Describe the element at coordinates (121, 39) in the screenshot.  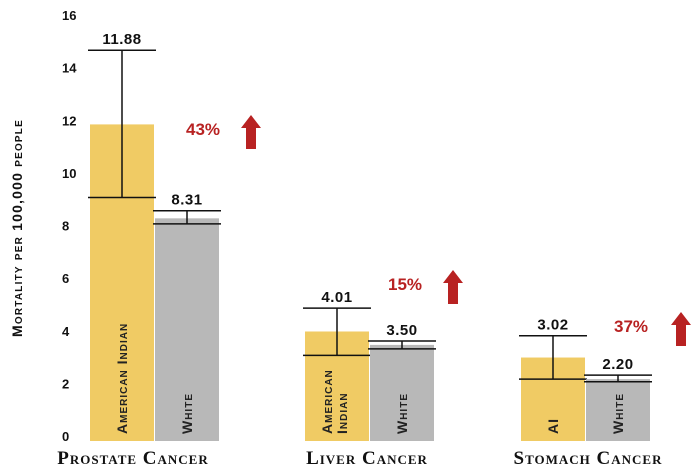
I see `value-label: 11.88` at that location.